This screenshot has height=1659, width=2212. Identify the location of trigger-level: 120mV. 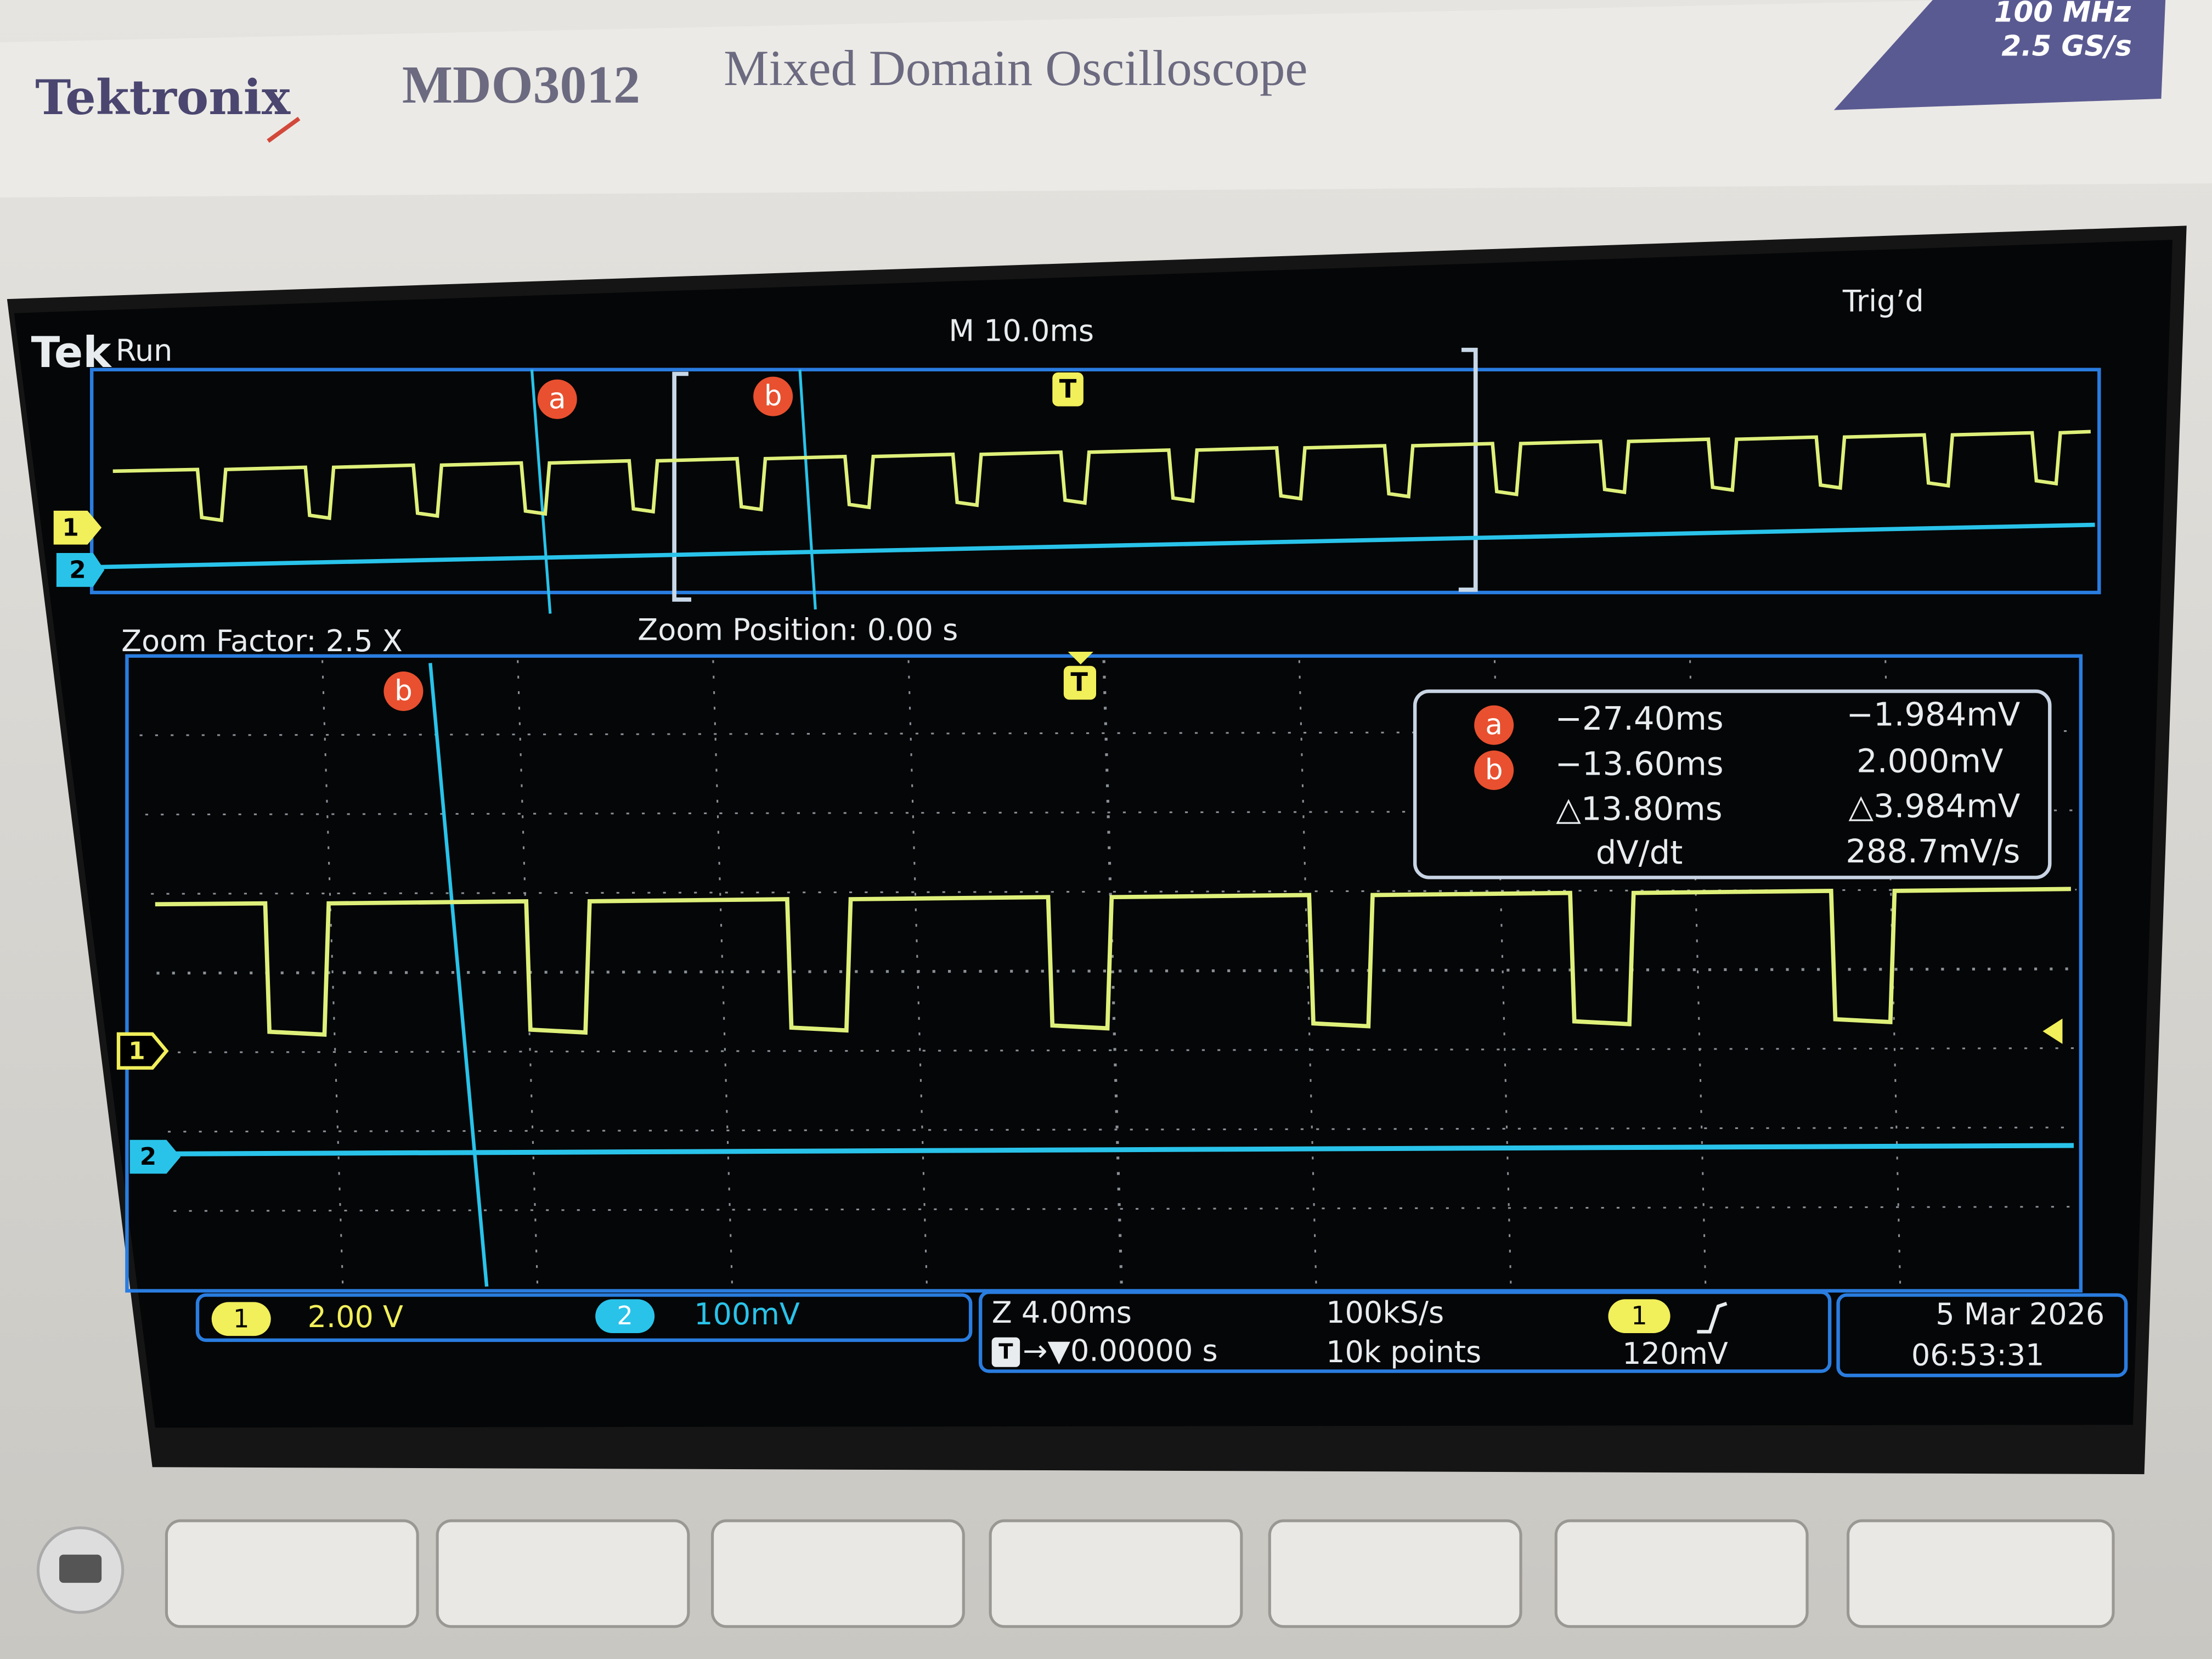
(1675, 1353).